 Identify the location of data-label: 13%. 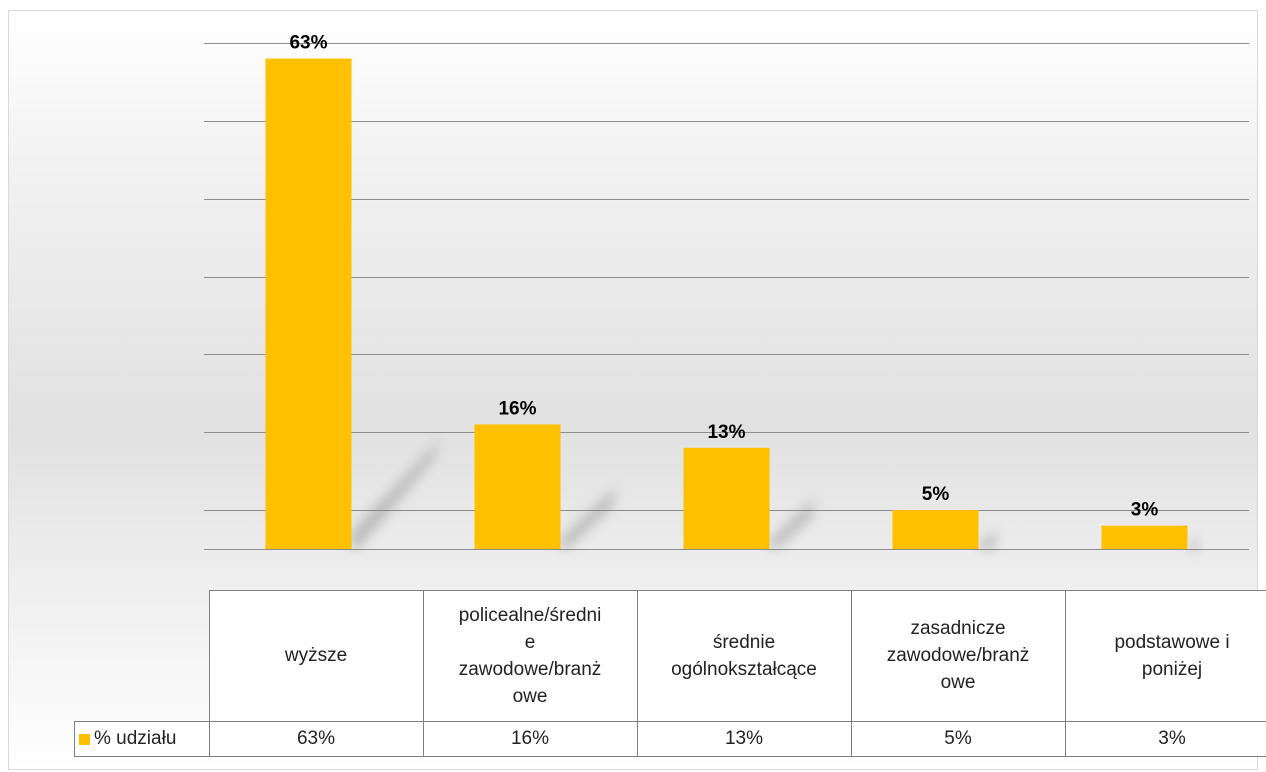
(726, 432).